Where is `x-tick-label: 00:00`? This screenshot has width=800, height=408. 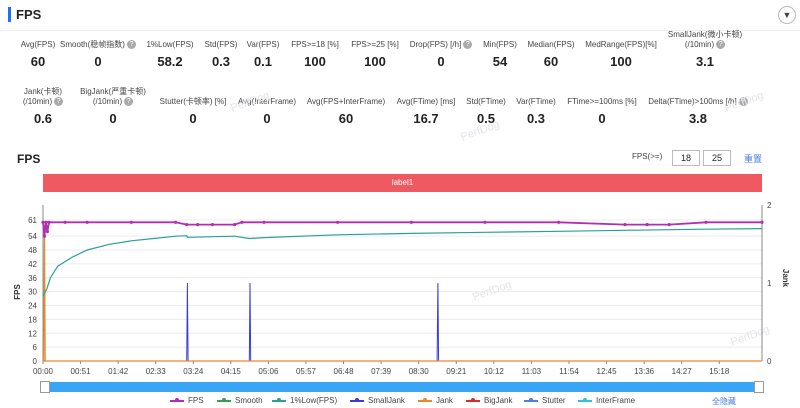 x-tick-label: 00:00 is located at coordinates (43, 371).